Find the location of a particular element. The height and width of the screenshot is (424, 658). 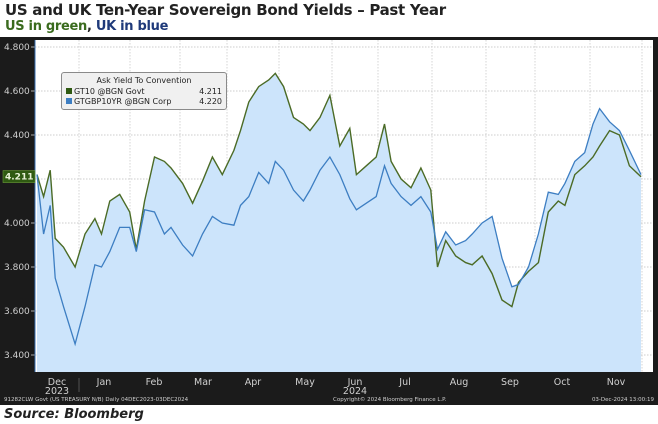

legend-value-us: 4.211 is located at coordinates (210, 91).